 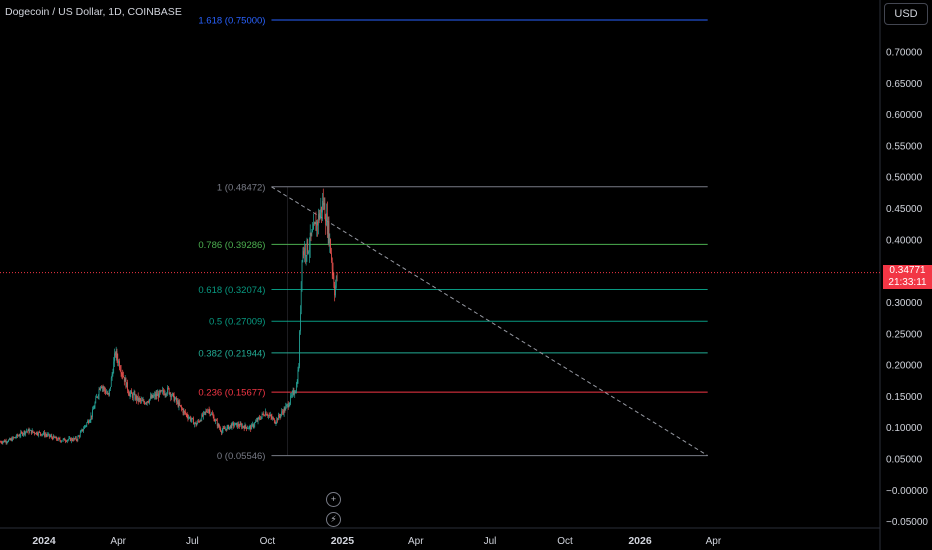 What do you see at coordinates (333, 519) in the screenshot?
I see `lightning-icon: ⚡︎` at bounding box center [333, 519].